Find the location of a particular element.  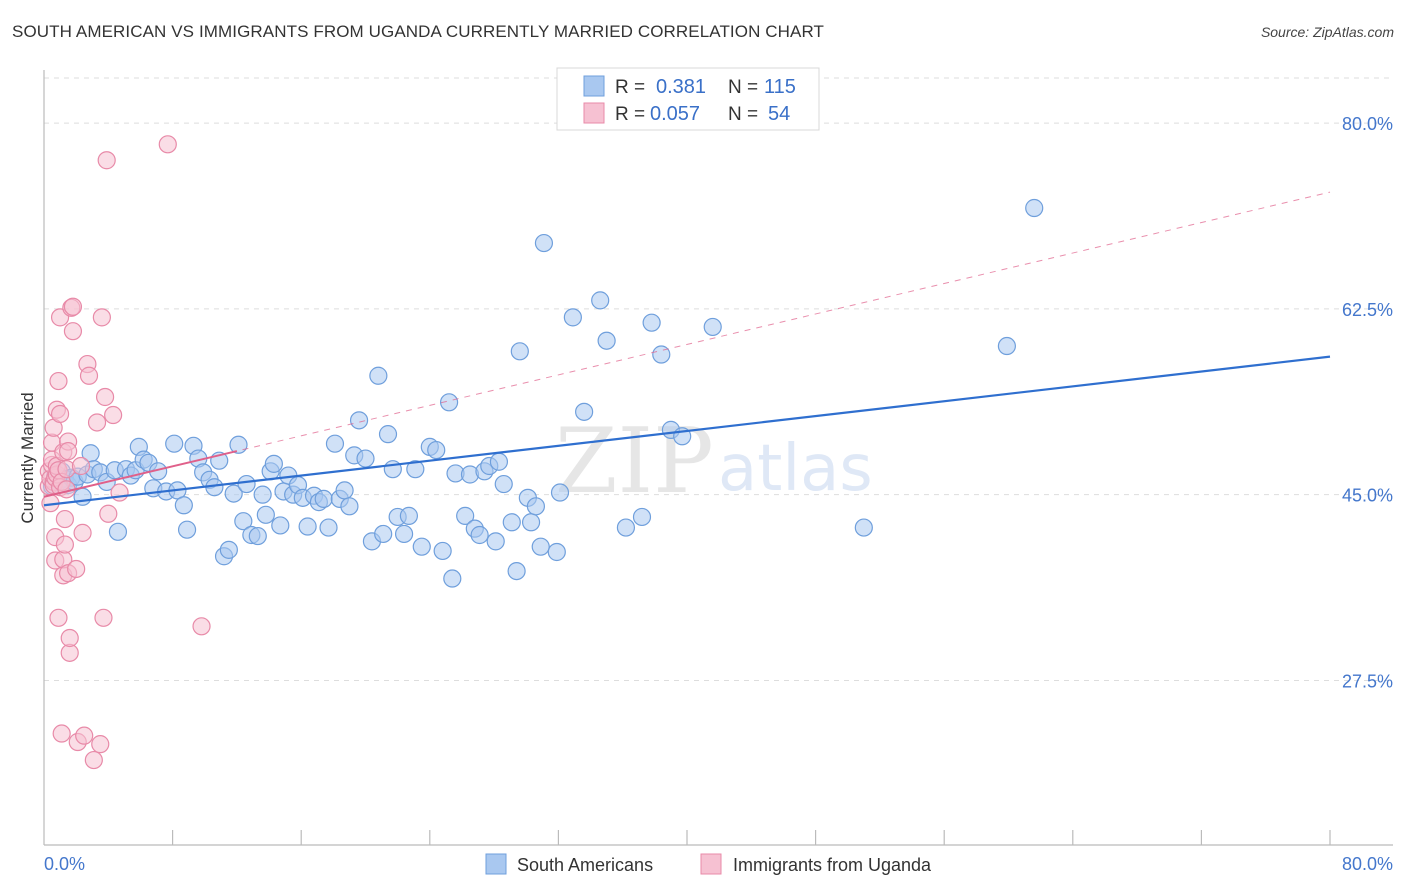

legend-swatch-uganda is located at coordinates (711, 864).